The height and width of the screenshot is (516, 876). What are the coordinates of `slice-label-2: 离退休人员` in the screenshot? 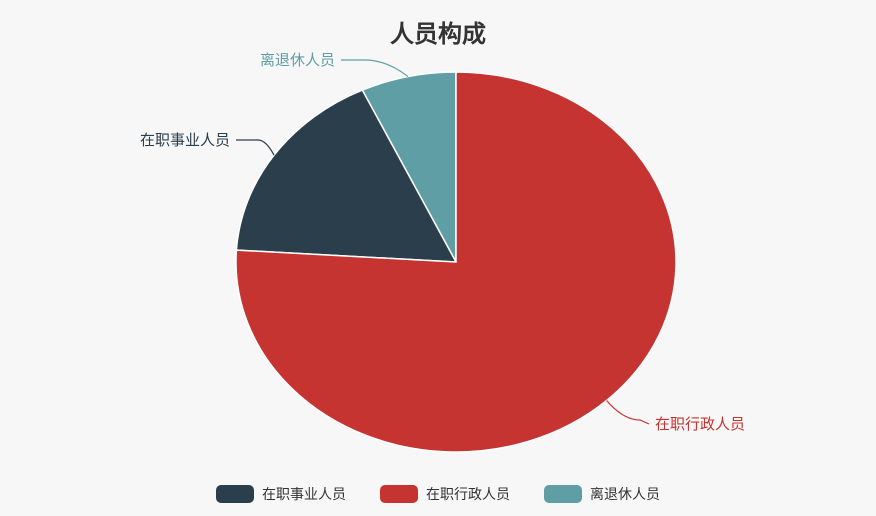 It's located at (297, 60).